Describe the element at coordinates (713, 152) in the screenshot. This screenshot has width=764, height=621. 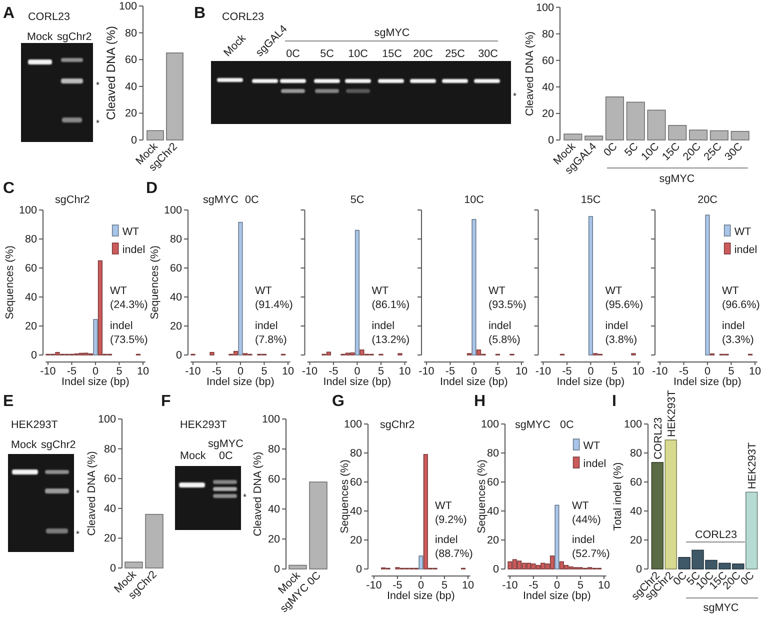
I see `x-tick-label: 25C` at that location.